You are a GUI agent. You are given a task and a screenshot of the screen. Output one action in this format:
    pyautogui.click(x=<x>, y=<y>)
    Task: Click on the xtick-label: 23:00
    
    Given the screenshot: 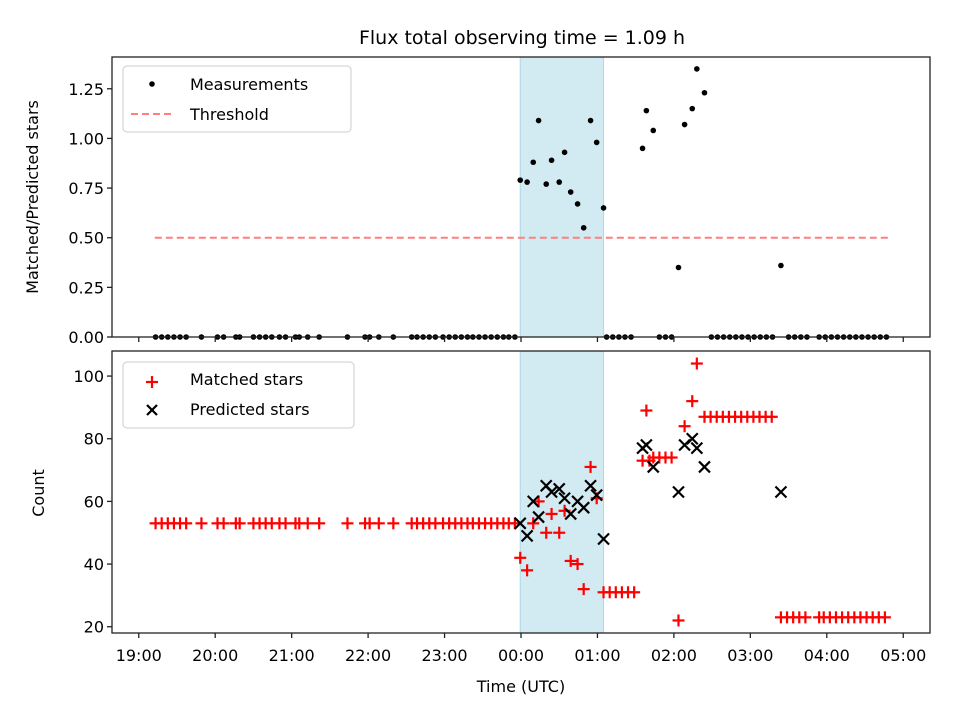 What is the action you would take?
    pyautogui.click(x=444, y=655)
    